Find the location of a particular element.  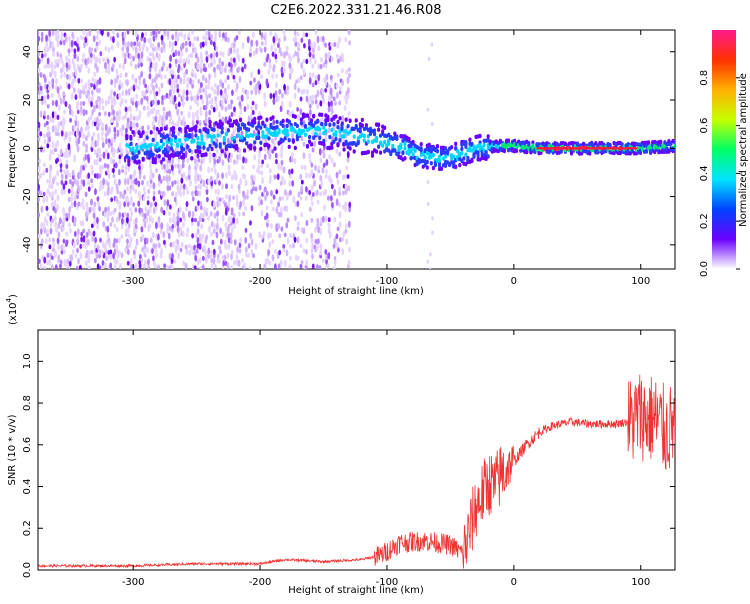

colorbar-tick-label: 0.0 is located at coordinates (704, 269).